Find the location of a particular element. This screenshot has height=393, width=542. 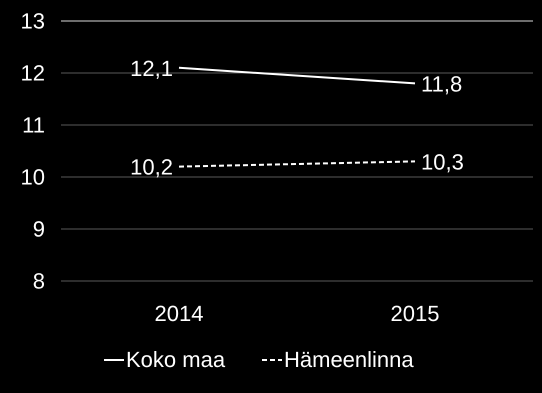

y-tick-label: 9 is located at coordinates (38, 229).